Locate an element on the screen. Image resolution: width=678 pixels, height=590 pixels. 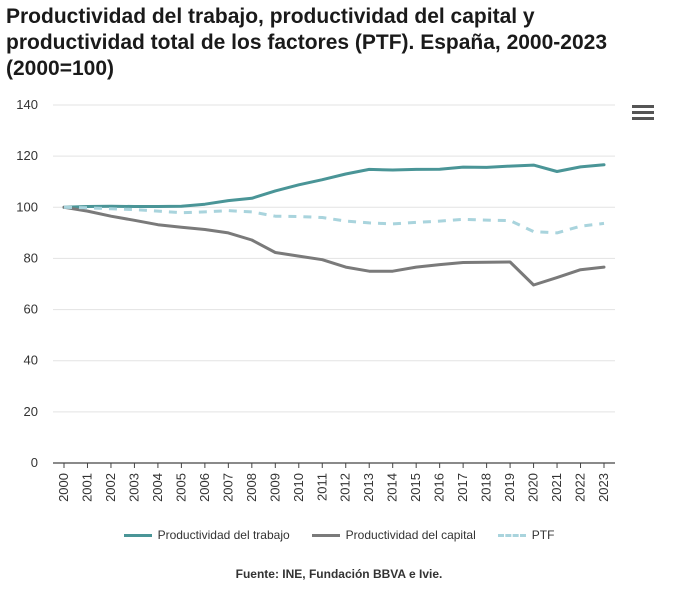
x-tick-label: 2022 is located at coordinates (580, 487).